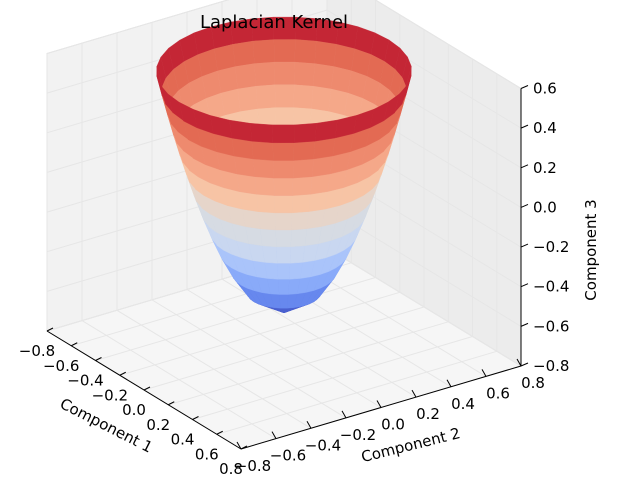 Image resolution: width=617 pixels, height=497 pixels. Describe the element at coordinates (134, 410) in the screenshot. I see `x-tick-label: 0.0` at that location.